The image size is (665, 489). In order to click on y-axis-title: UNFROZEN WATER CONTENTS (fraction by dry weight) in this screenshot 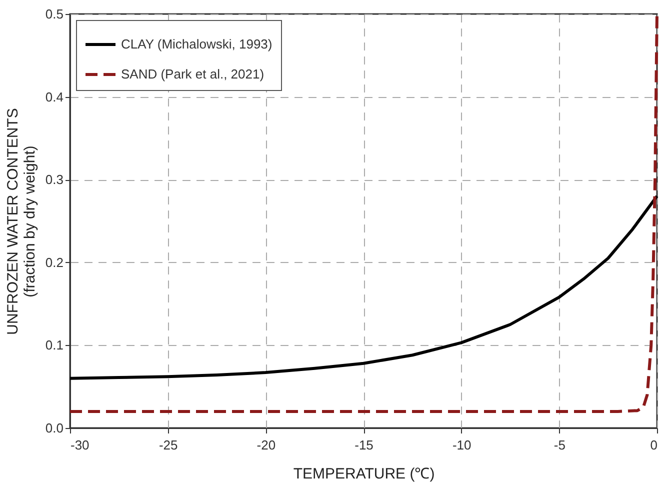, I will do `click(21, 221)`.